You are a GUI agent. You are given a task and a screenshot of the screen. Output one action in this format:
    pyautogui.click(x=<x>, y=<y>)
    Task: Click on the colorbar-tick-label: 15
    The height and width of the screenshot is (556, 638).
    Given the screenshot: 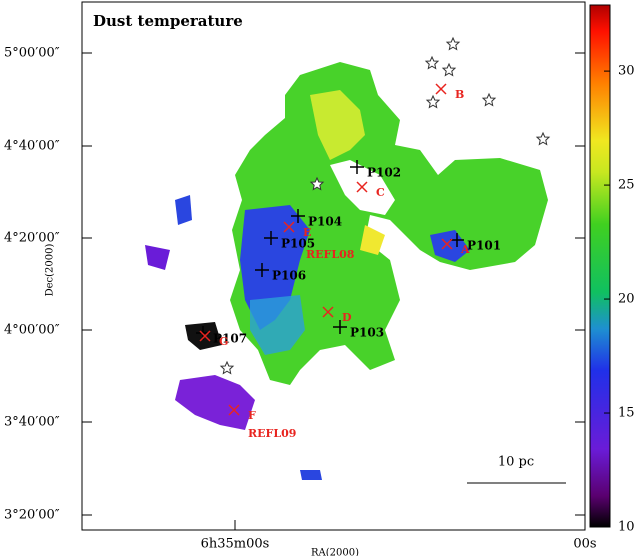 What is the action you would take?
    pyautogui.click(x=626, y=413)
    